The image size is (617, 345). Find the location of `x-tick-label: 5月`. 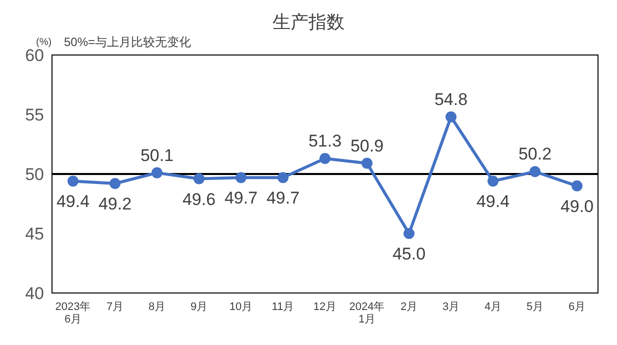

x-tick-label: 5月 is located at coordinates (535, 307).